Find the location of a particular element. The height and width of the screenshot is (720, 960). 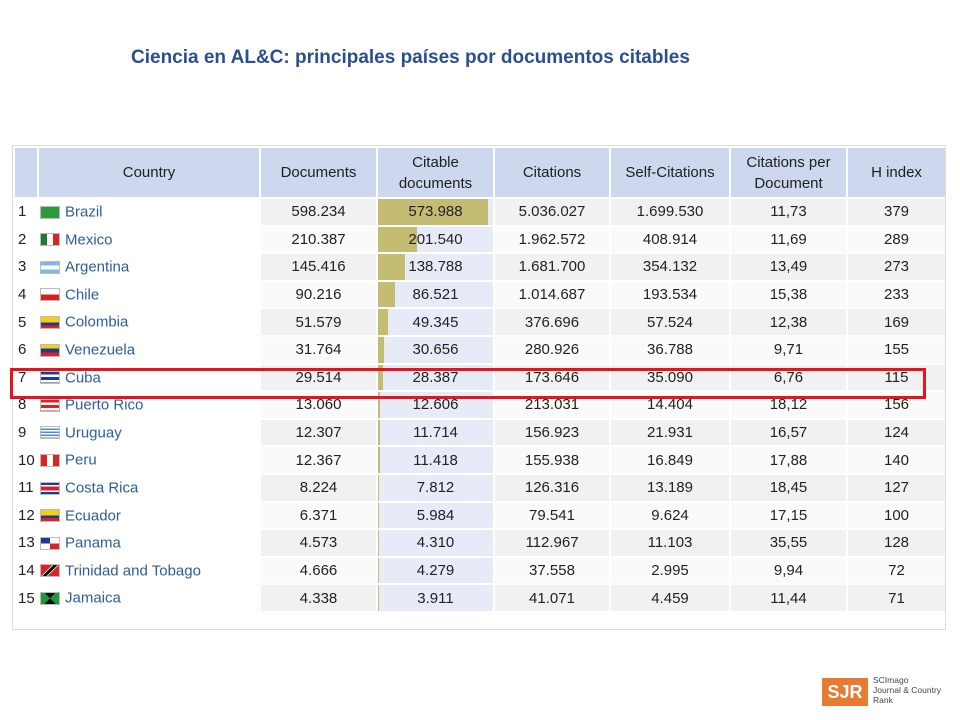

citable-documents-header: Citable documents is located at coordinates (435, 172).